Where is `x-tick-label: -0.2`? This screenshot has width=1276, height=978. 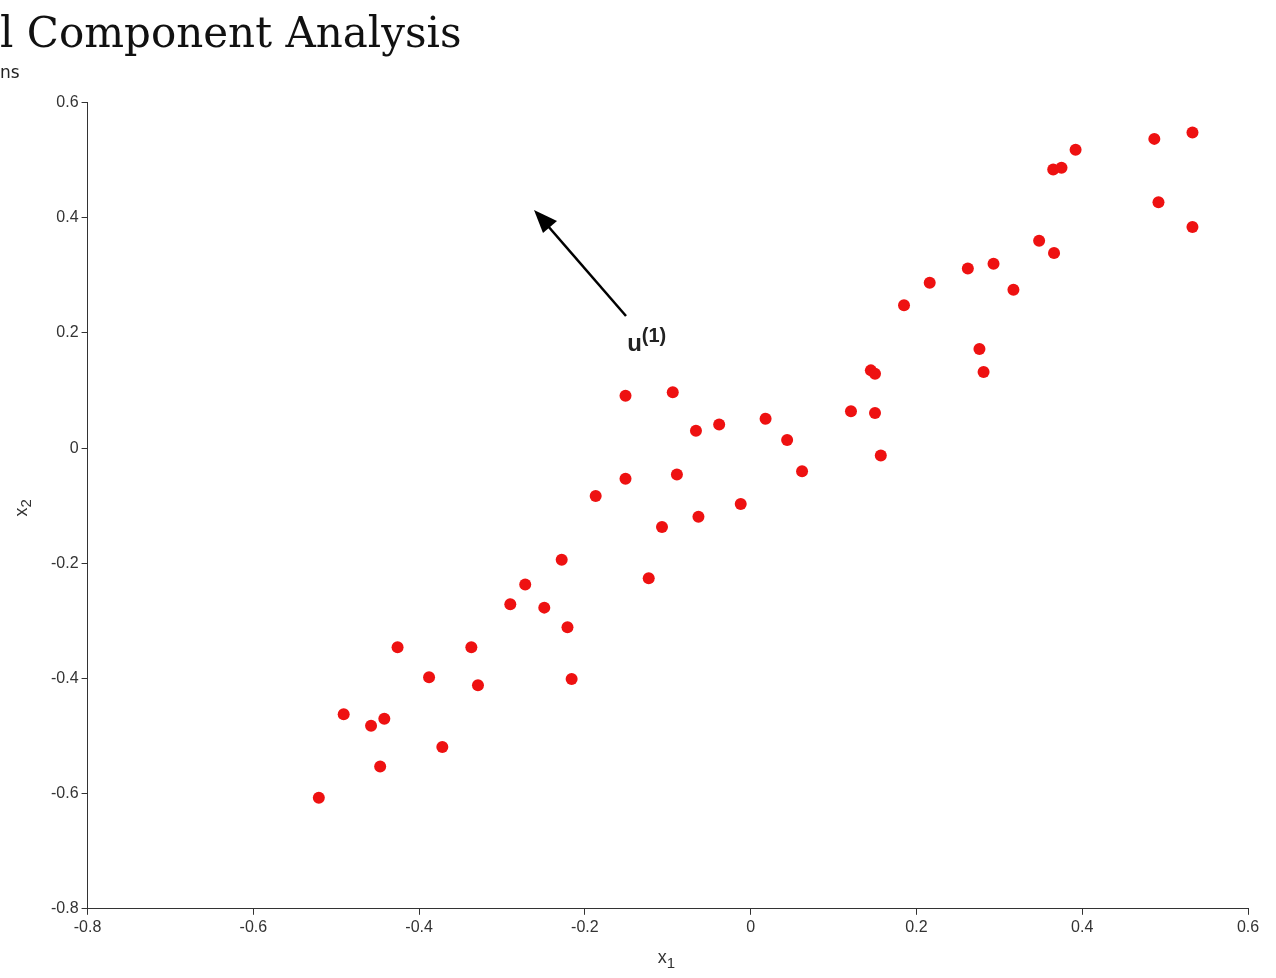 x-tick-label: -0.2 is located at coordinates (585, 926).